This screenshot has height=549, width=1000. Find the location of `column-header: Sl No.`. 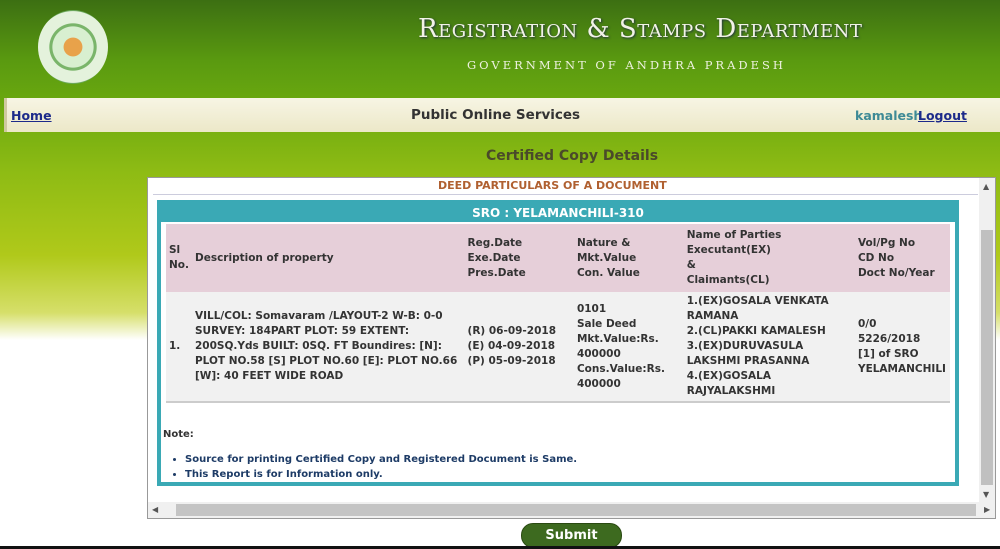

column-header: Sl No. is located at coordinates (179, 258).